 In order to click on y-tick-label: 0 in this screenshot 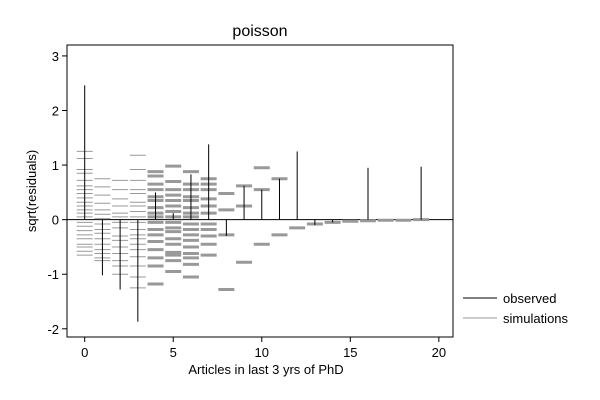, I will do `click(55, 220)`.